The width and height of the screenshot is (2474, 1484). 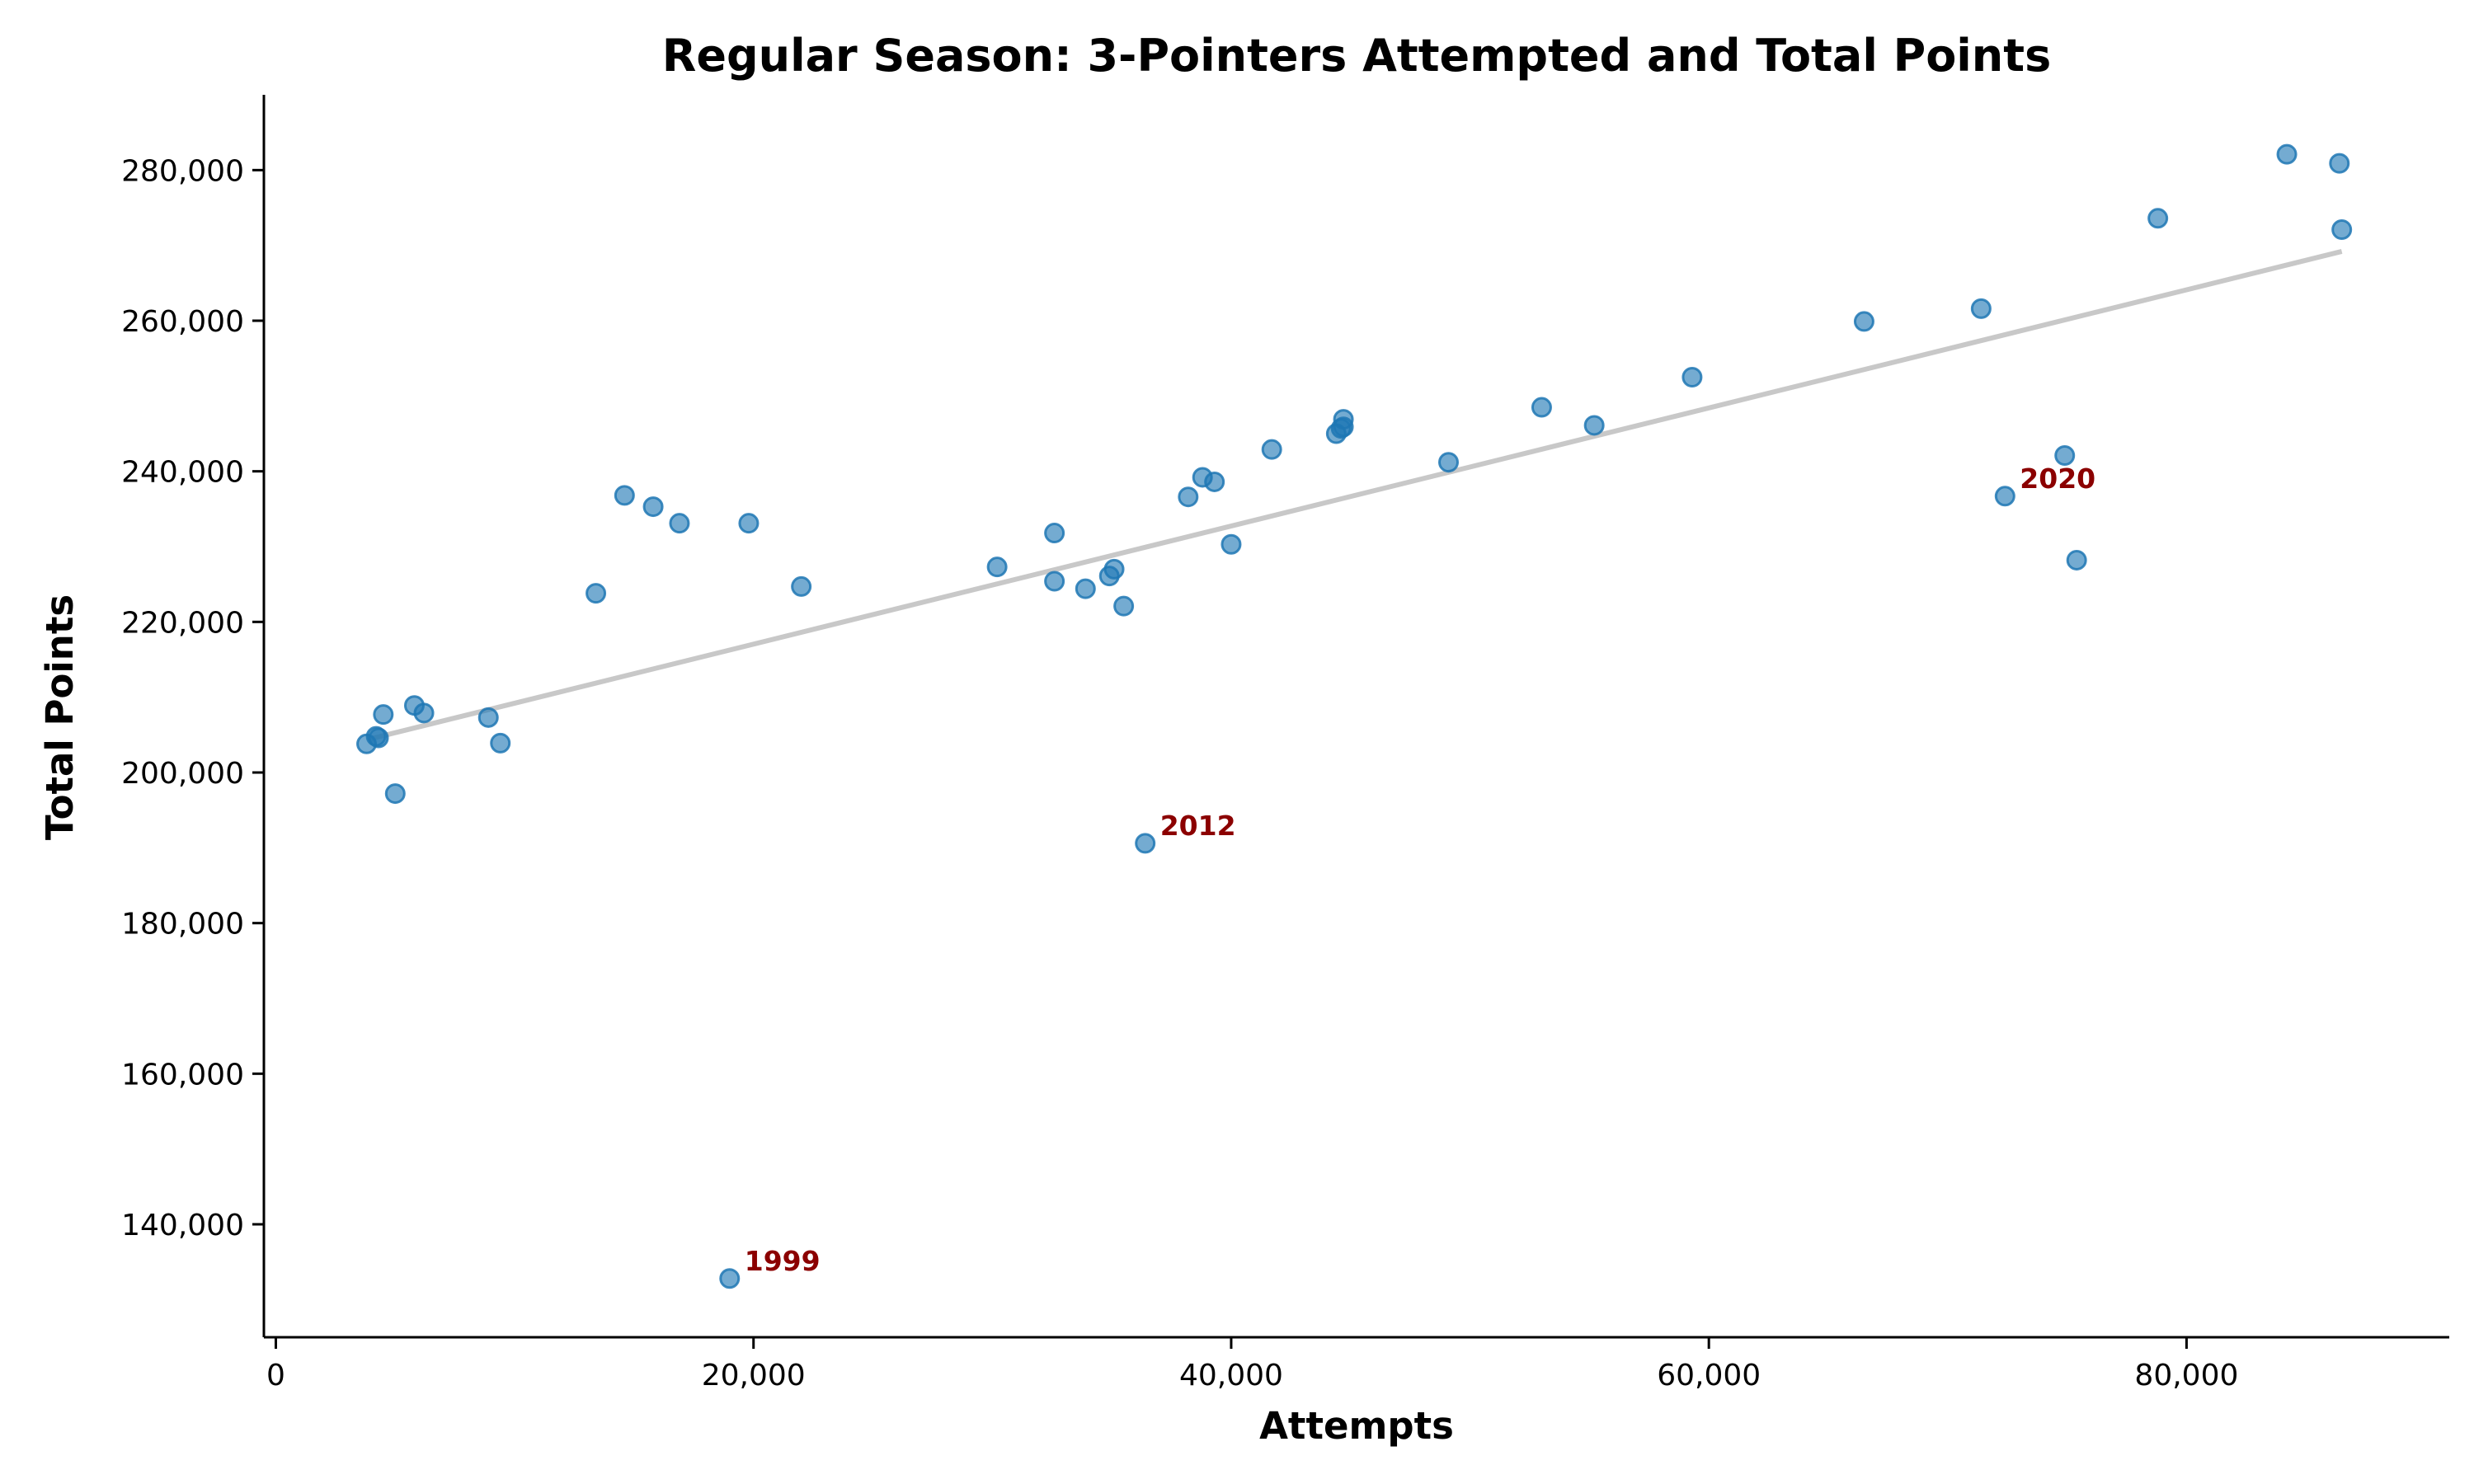 I want to click on y-tick-label: 140,000, so click(x=182, y=1225).